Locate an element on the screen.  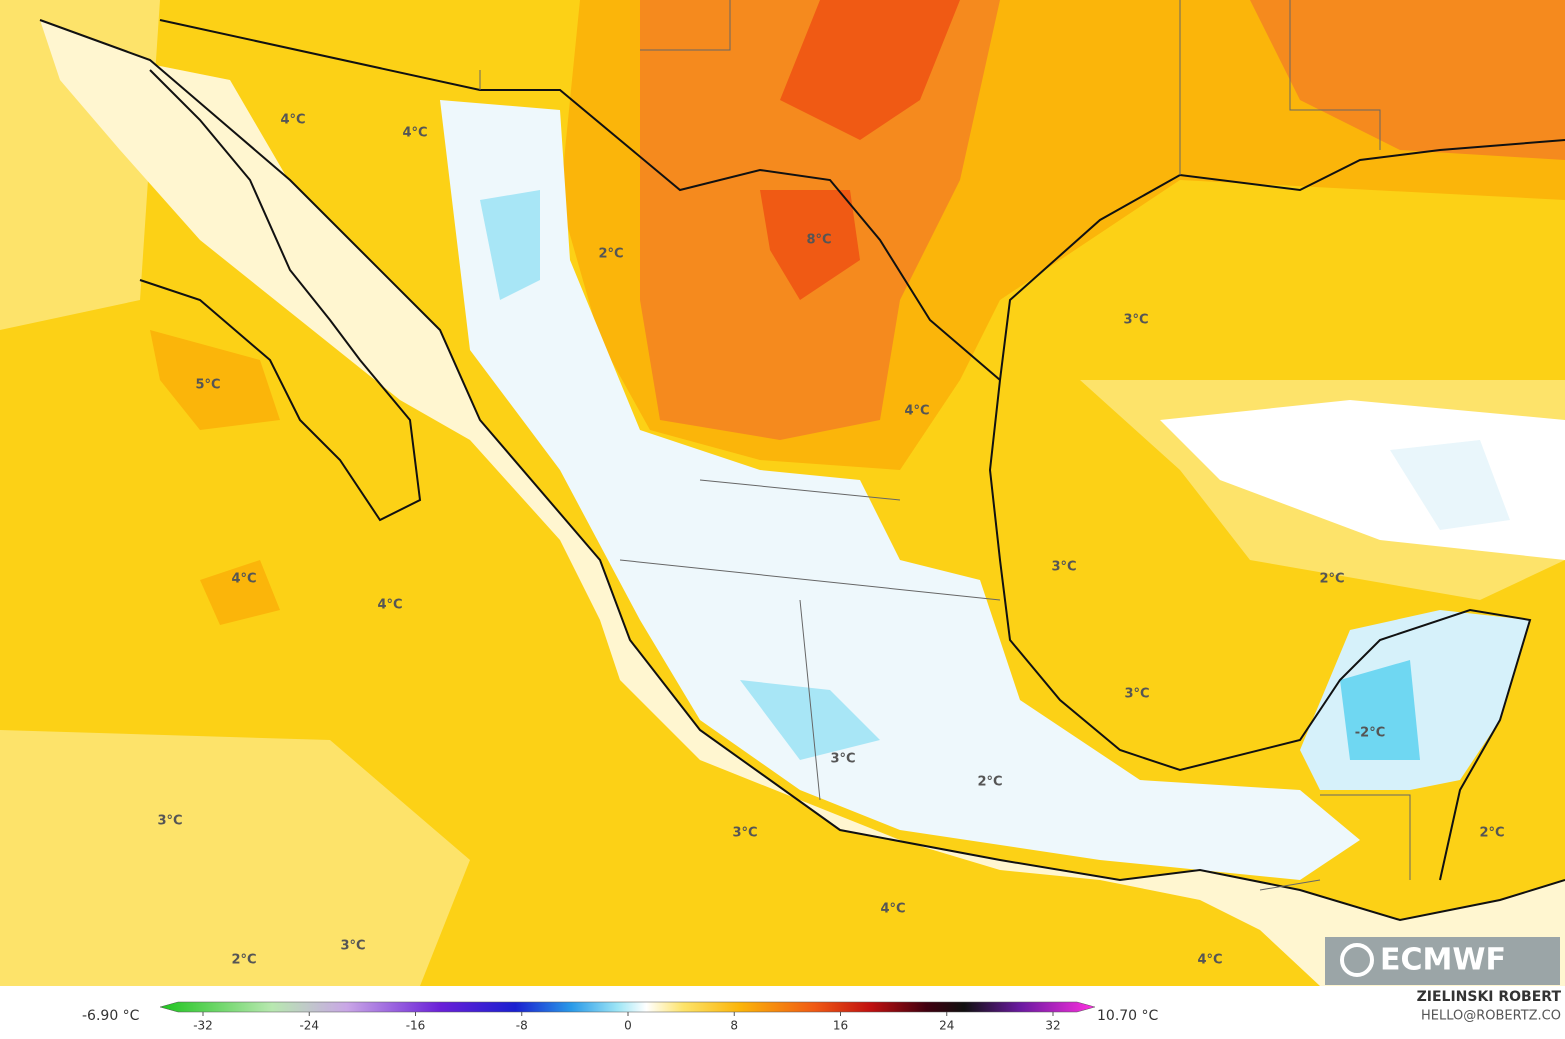
temperature-label: 8°C is located at coordinates (818, 240).